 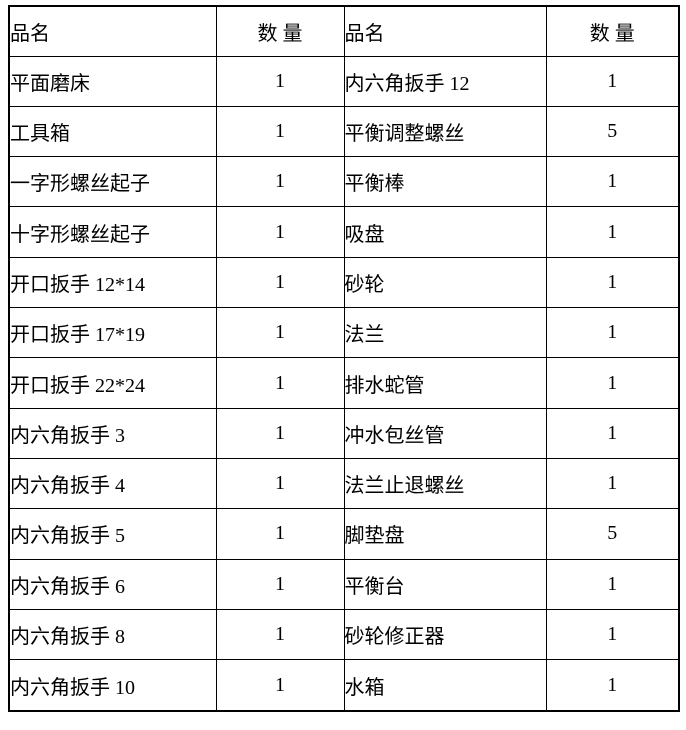 I want to click on item-name-cell: 吸盘, so click(x=445, y=232).